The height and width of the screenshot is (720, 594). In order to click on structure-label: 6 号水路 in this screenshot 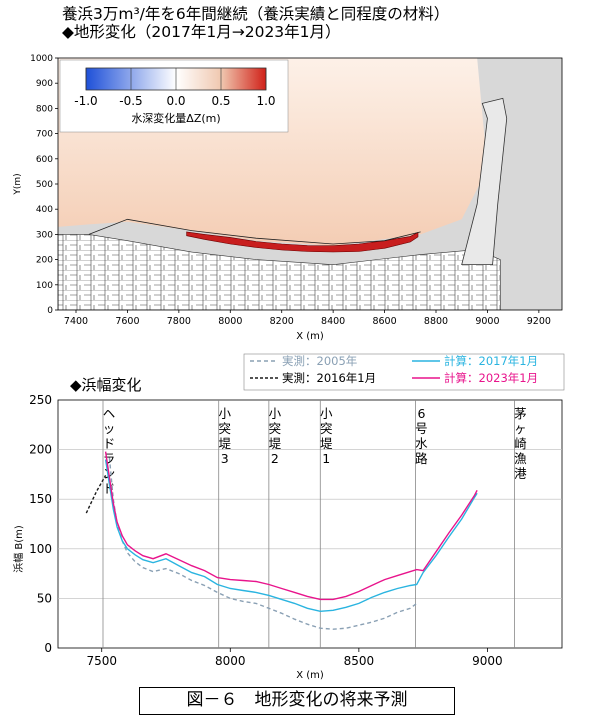, I will do `click(421, 436)`.